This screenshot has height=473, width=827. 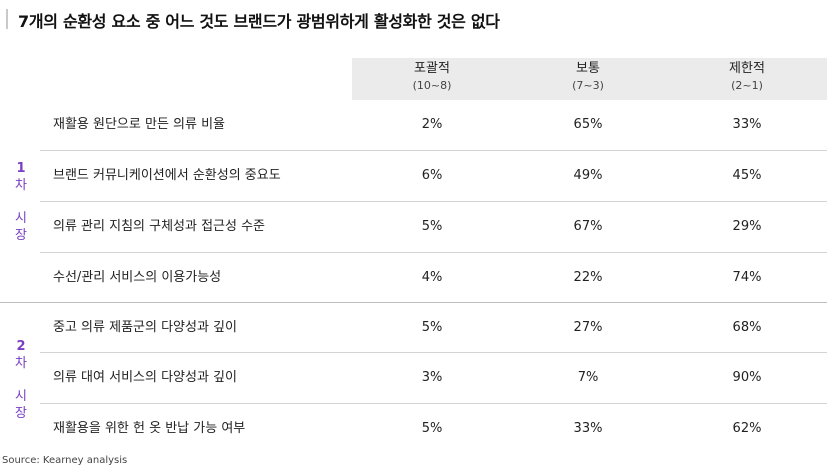 I want to click on cell-moderate: 27%, so click(x=588, y=327).